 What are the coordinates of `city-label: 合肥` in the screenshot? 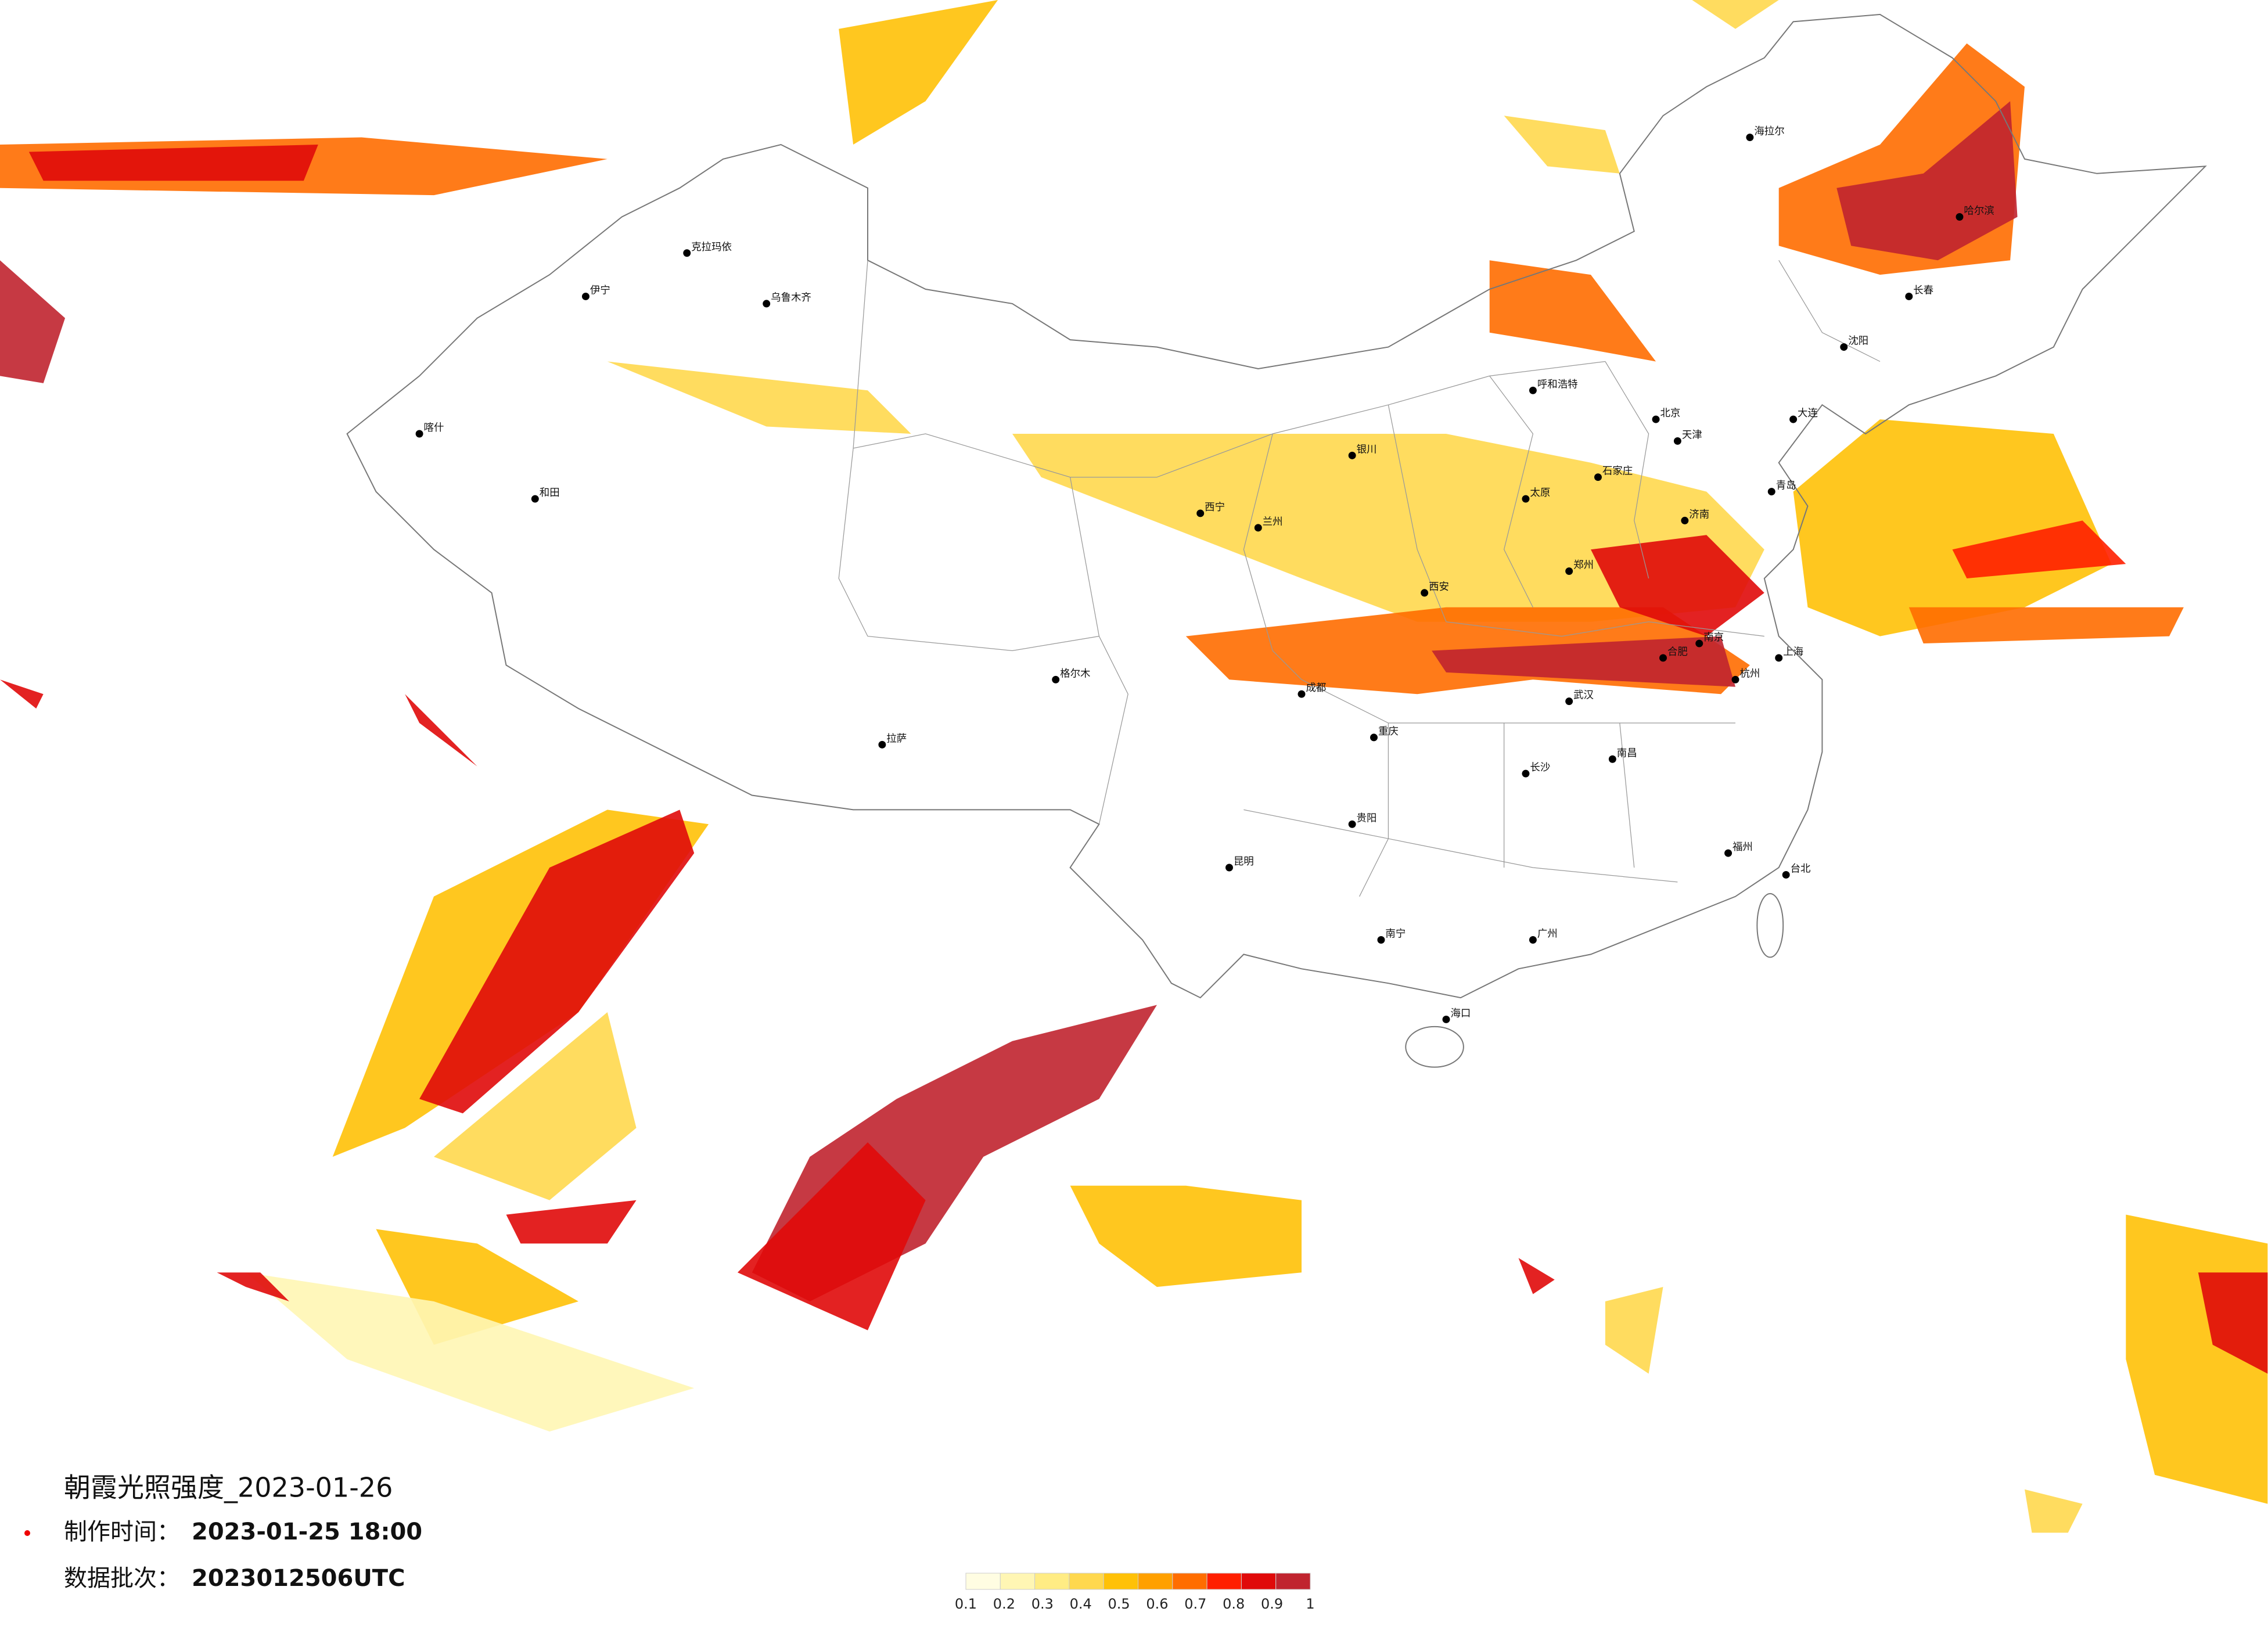 It's located at (1677, 652).